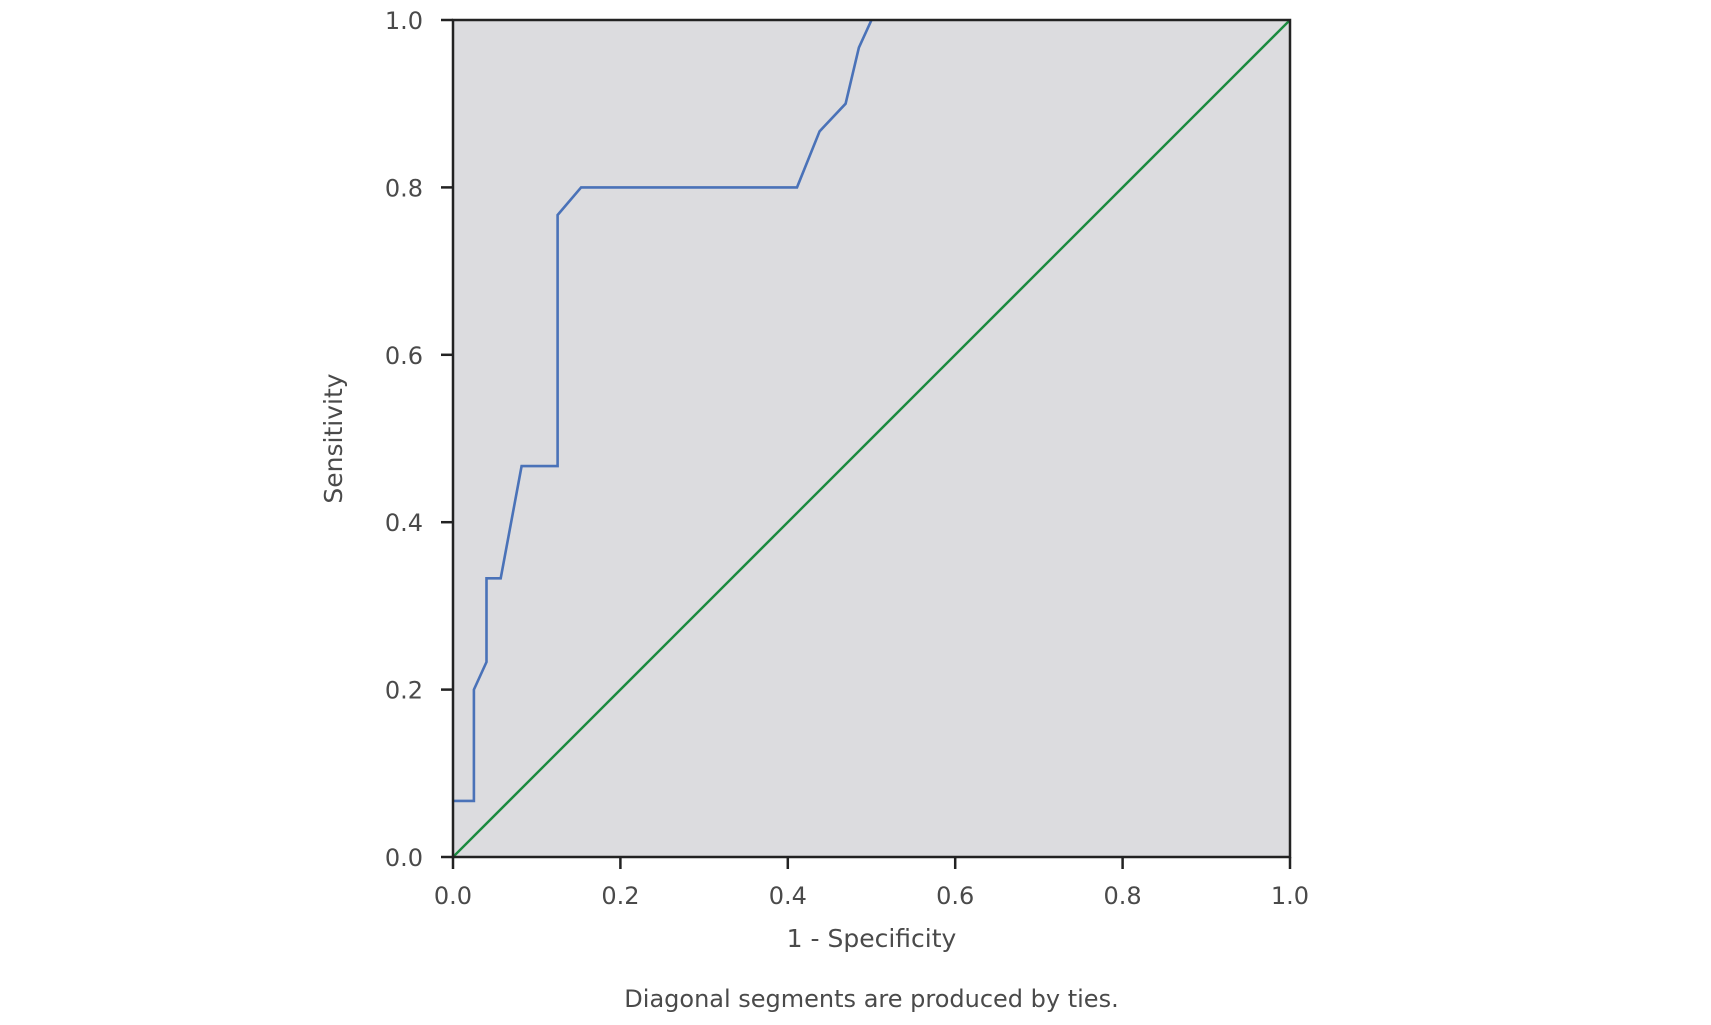 This screenshot has width=1711, height=1025. Describe the element at coordinates (404, 188) in the screenshot. I see `y-tick-label: 0.8` at that location.